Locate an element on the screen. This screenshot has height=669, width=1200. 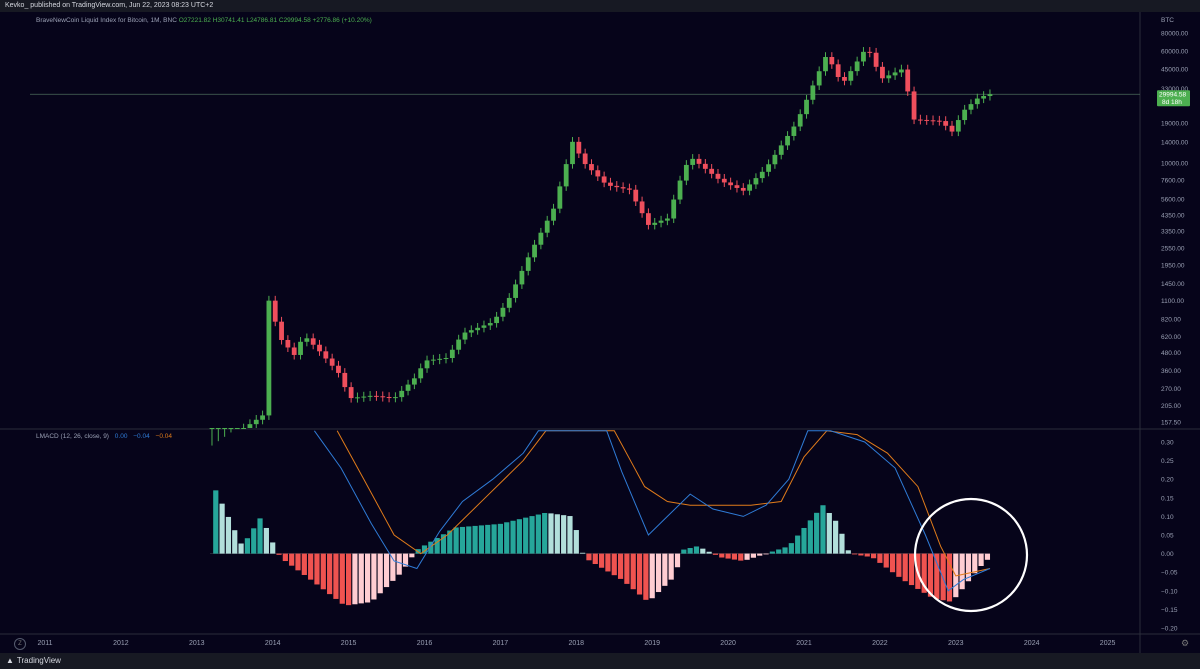
high-value: H30741.41 is located at coordinates (228, 20).